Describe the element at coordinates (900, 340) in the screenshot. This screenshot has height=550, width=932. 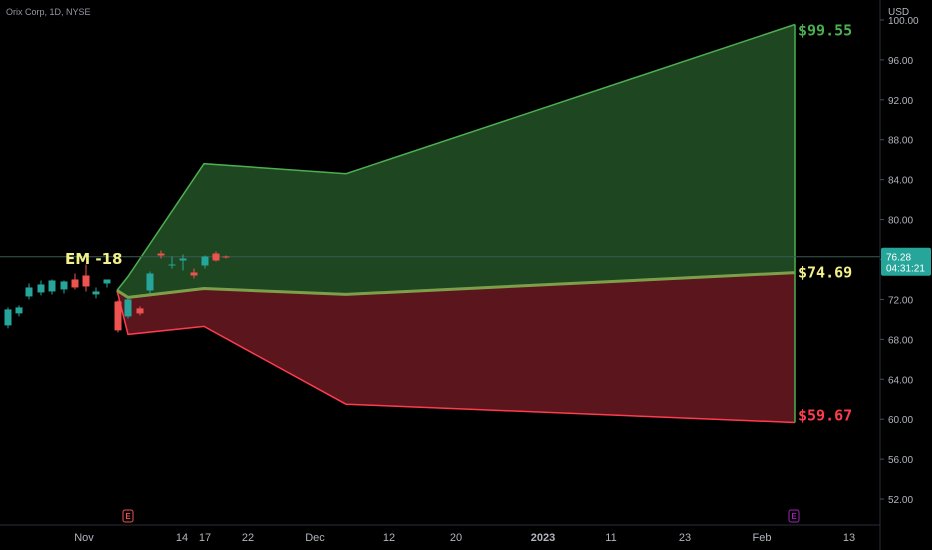
I see `price-tick-label: 68.00` at that location.